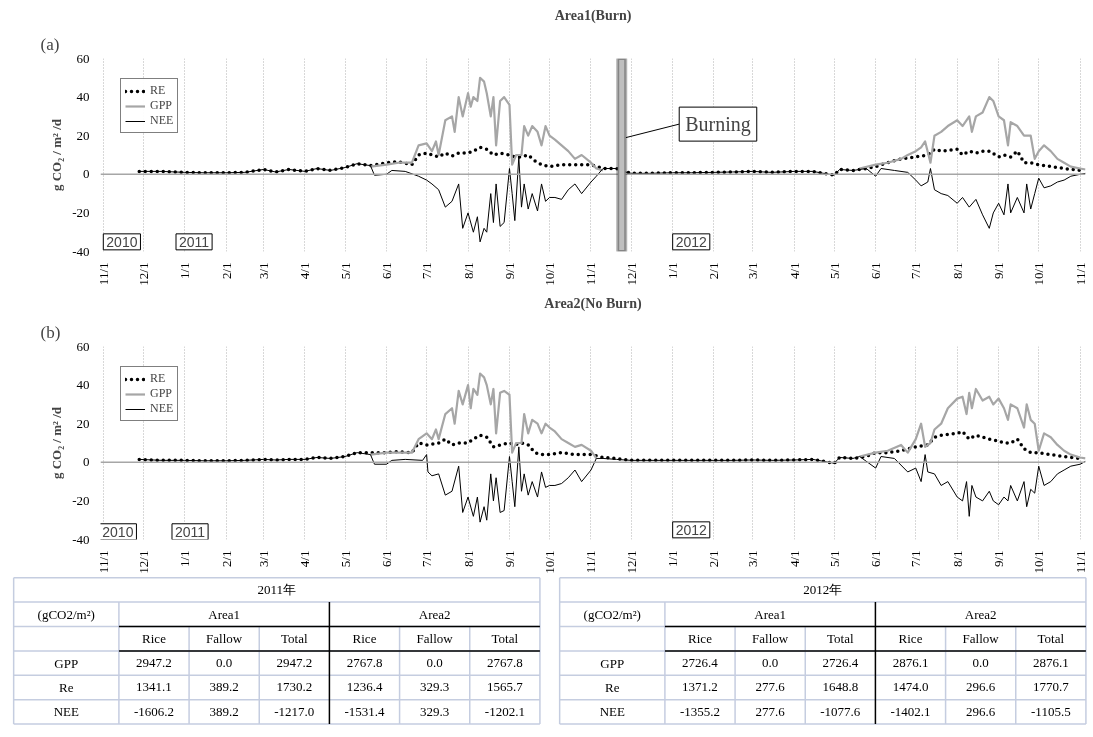 The width and height of the screenshot is (1093, 737). I want to click on text: -1531.4, so click(365, 711).